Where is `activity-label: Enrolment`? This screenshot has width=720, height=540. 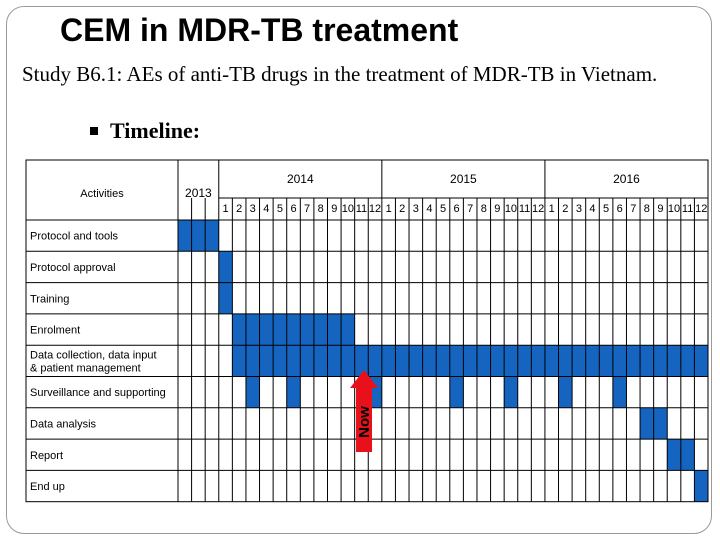 activity-label: Enrolment is located at coordinates (55, 331).